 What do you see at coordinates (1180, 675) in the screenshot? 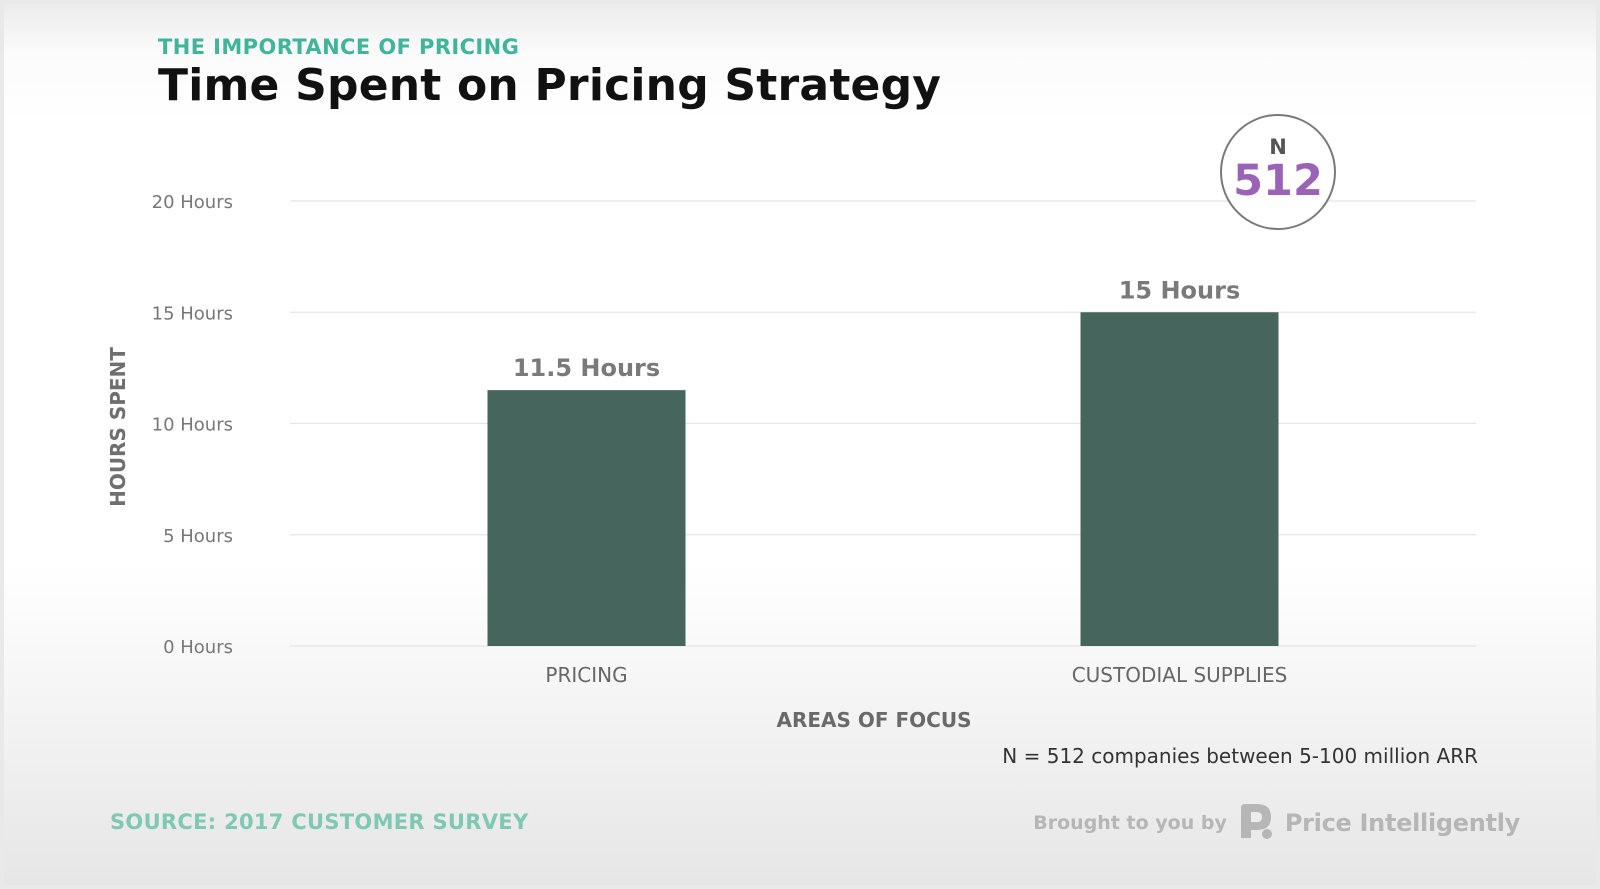
I see `x-tick-label: CUSTODIAL SUPPLIES` at bounding box center [1180, 675].